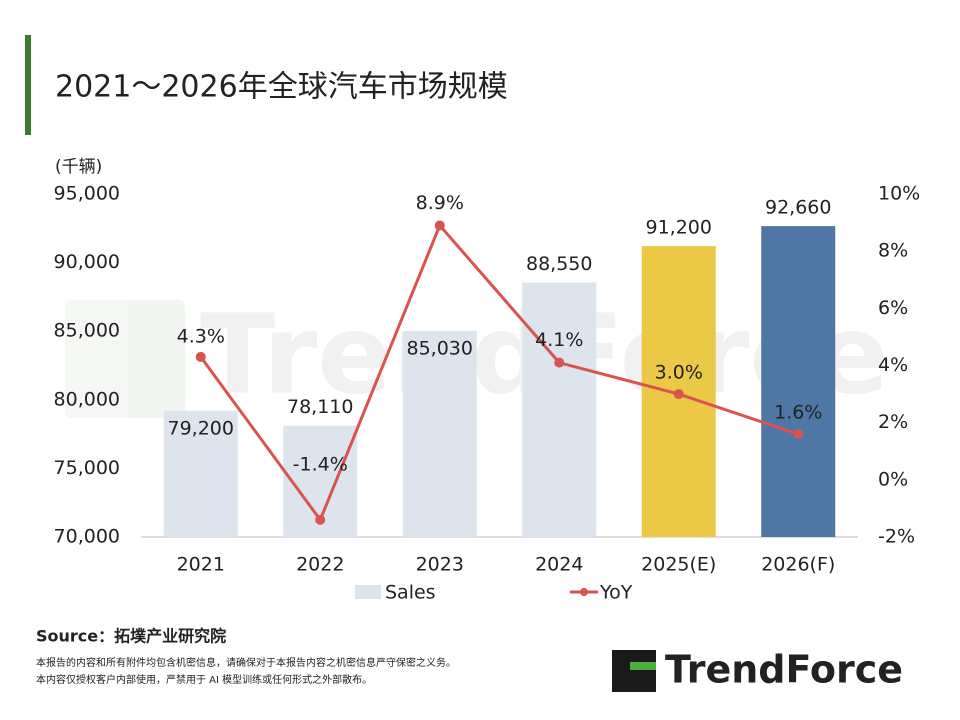  I want to click on y-tick-label: 70,000, so click(87, 537).